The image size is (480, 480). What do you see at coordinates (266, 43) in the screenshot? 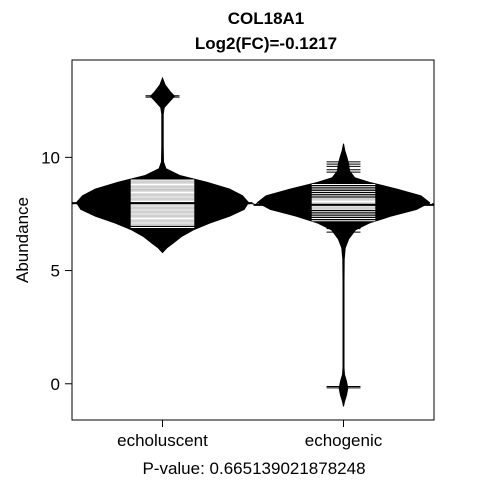
I see `chart-subtitle: Log2(FC)=-0.1217` at bounding box center [266, 43].